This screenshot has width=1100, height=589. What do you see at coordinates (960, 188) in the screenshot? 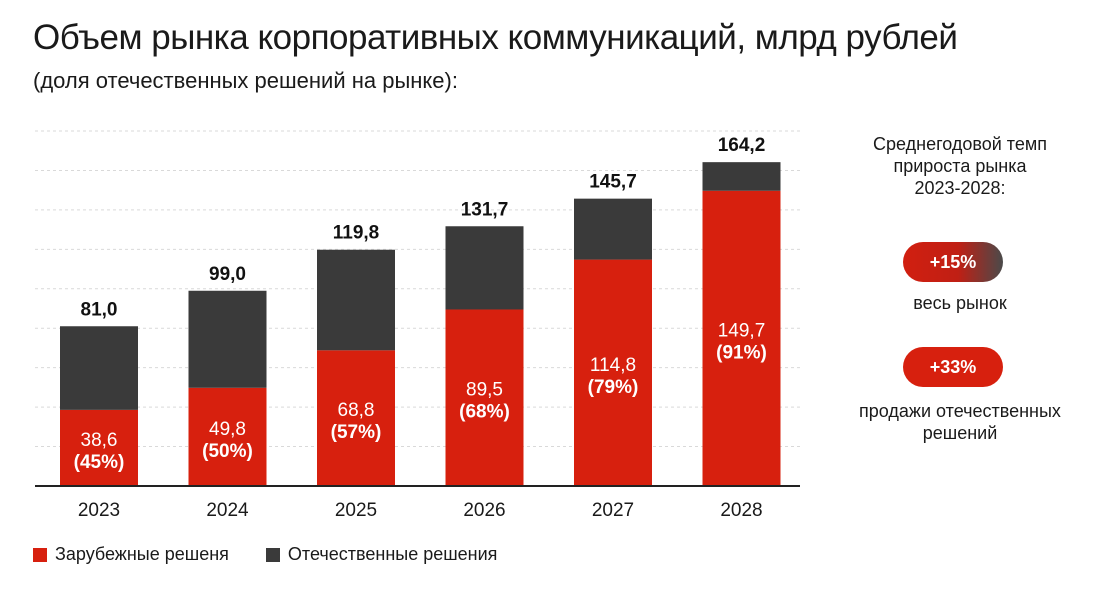
I see `cagr-caption-line: 2023-2028:` at bounding box center [960, 188].